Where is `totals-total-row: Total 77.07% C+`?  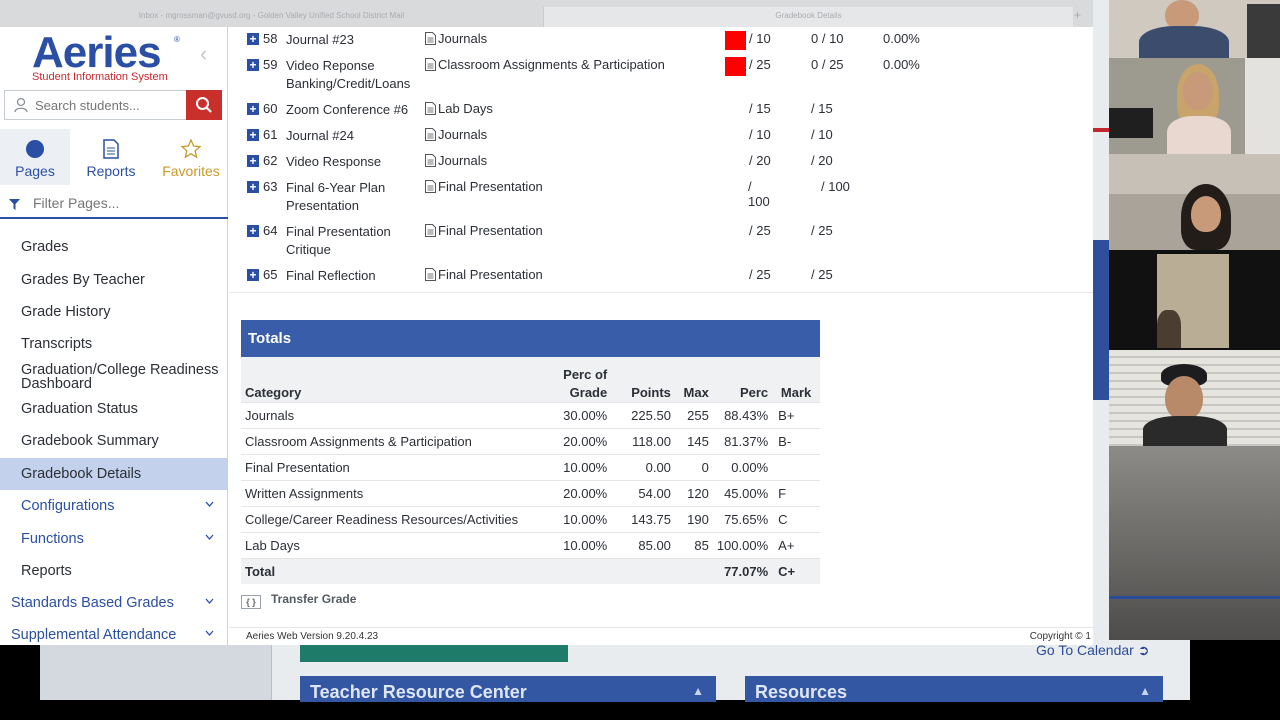
totals-total-row: Total 77.07% C+ is located at coordinates (530, 570).